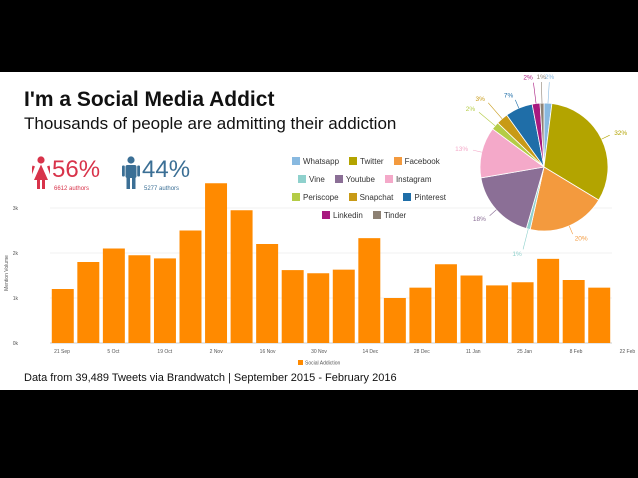 The height and width of the screenshot is (478, 638). Describe the element at coordinates (268, 352) in the screenshot. I see `x-tick-label: 16 Nov` at that location.